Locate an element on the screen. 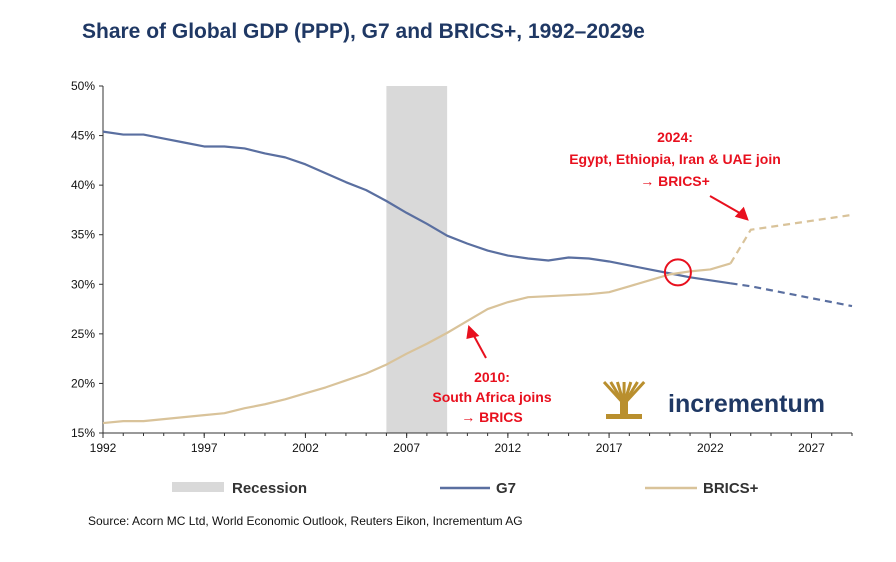 Image resolution: width=896 pixels, height=562 pixels. annotation-2024-line: 2024: is located at coordinates (675, 137).